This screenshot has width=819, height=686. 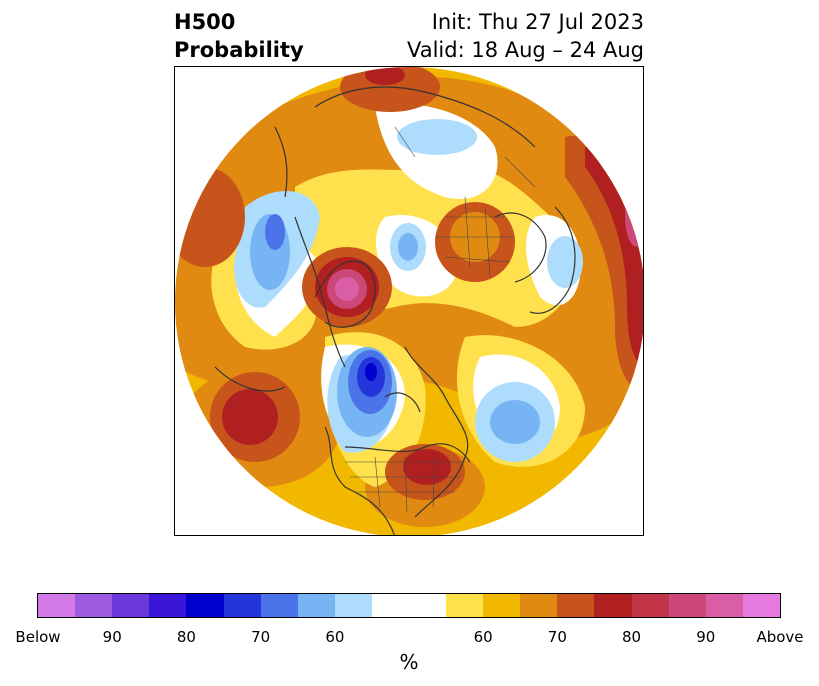 What do you see at coordinates (427, 467) in the screenshot?
I see `above-80-area-us-east` at bounding box center [427, 467].